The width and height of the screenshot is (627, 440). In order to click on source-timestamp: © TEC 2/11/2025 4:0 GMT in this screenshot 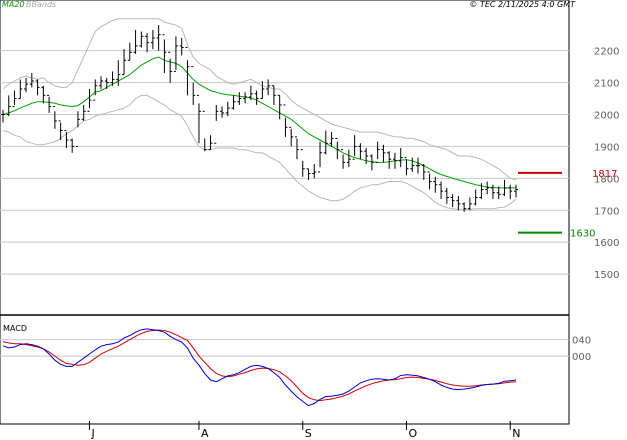, I will do `click(522, 4)`.